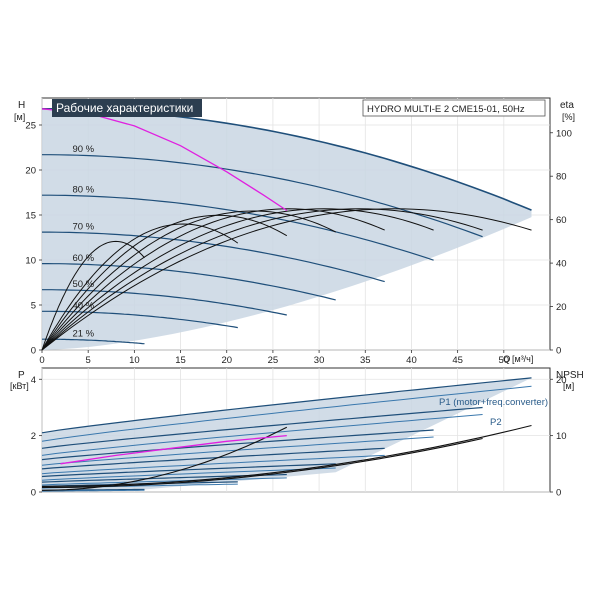 This screenshot has width=600, height=600. Describe the element at coordinates (83, 306) in the screenshot. I see `speed-label: 40 %` at that location.